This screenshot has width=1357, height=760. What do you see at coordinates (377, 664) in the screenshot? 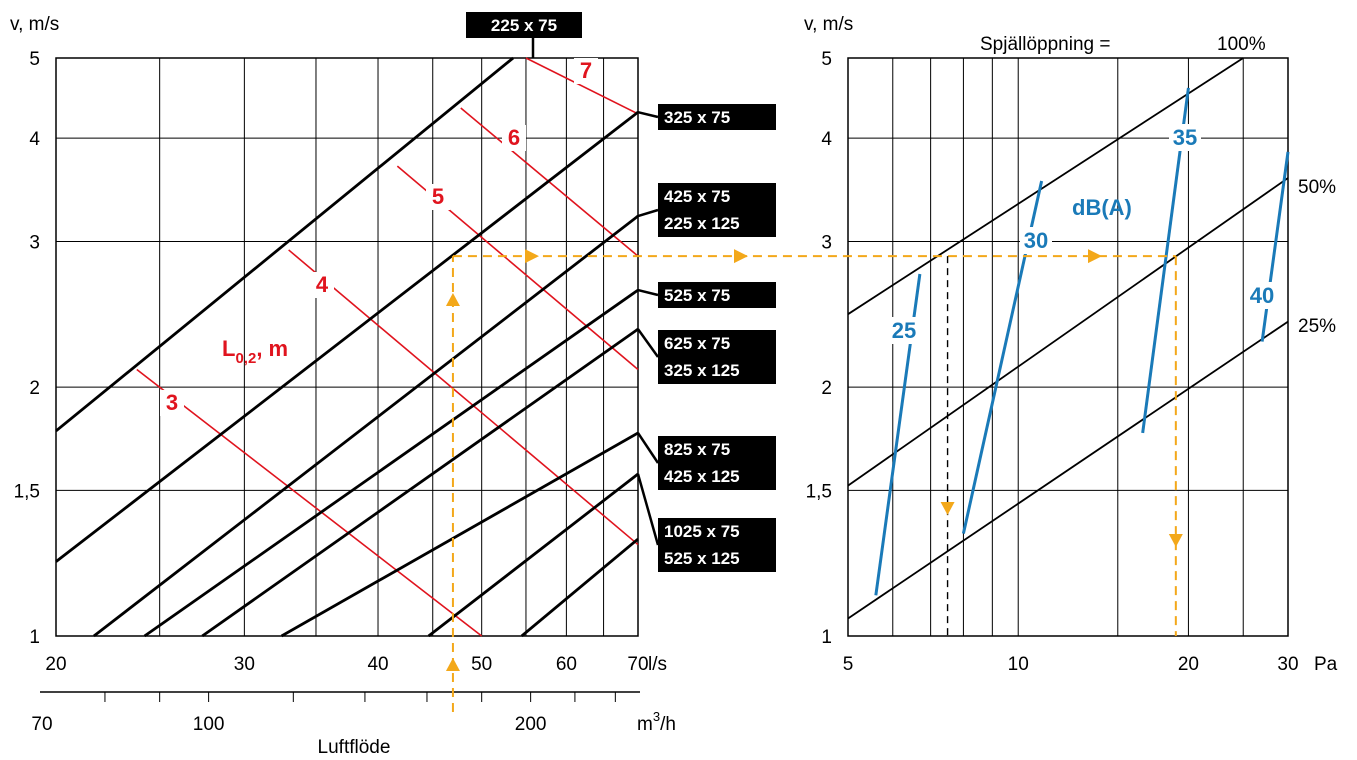
I see `left-x-tick-label: 40` at bounding box center [377, 664].